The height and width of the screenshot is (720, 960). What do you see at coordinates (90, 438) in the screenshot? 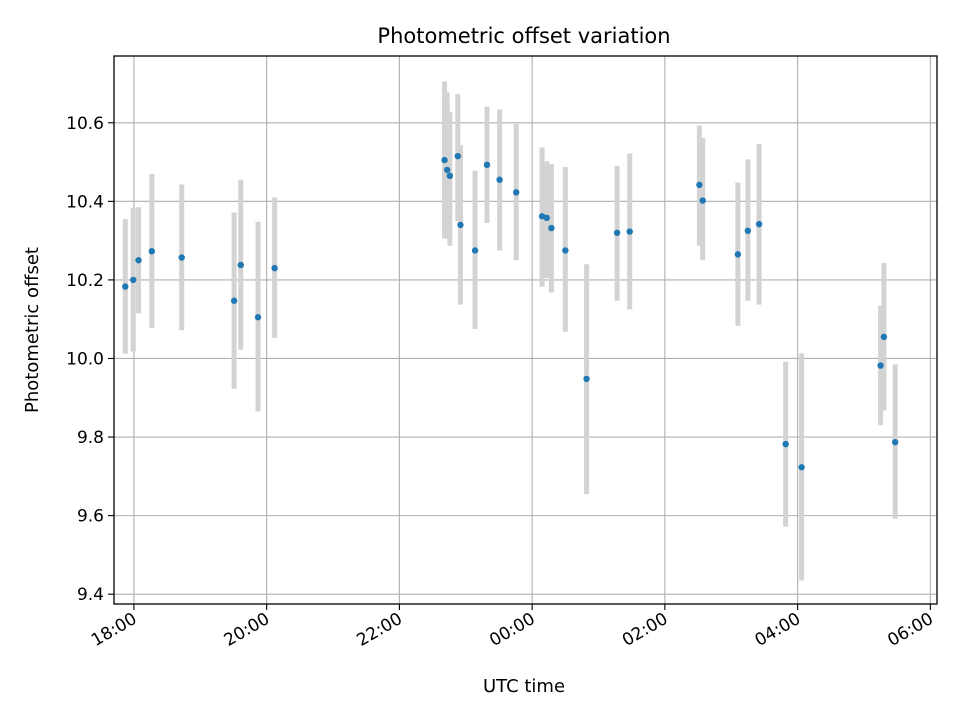
I see `y-tick-label: 9.8` at bounding box center [90, 438].